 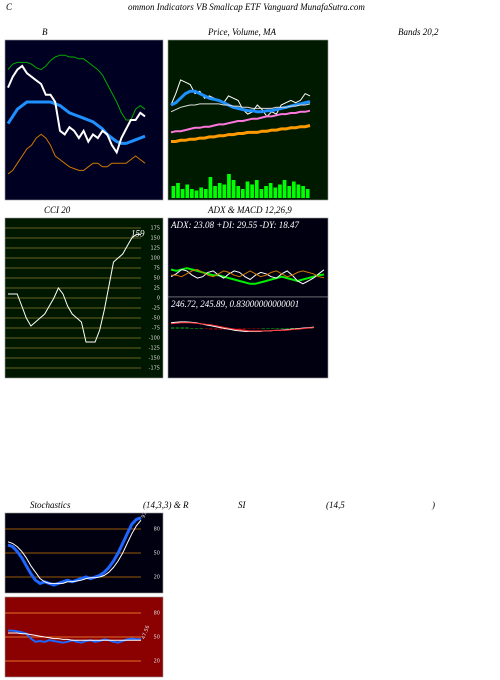 What do you see at coordinates (146, 633) in the screenshot?
I see `value-label: 47.56` at bounding box center [146, 633].